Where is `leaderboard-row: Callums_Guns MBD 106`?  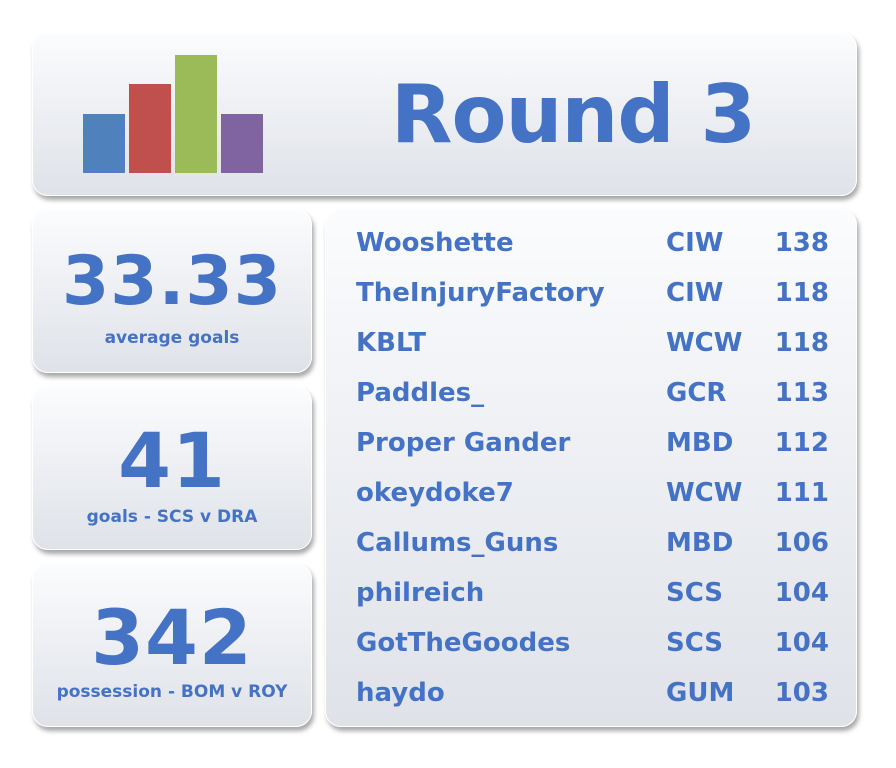 leaderboard-row: Callums_Guns MBD 106 is located at coordinates (591, 549).